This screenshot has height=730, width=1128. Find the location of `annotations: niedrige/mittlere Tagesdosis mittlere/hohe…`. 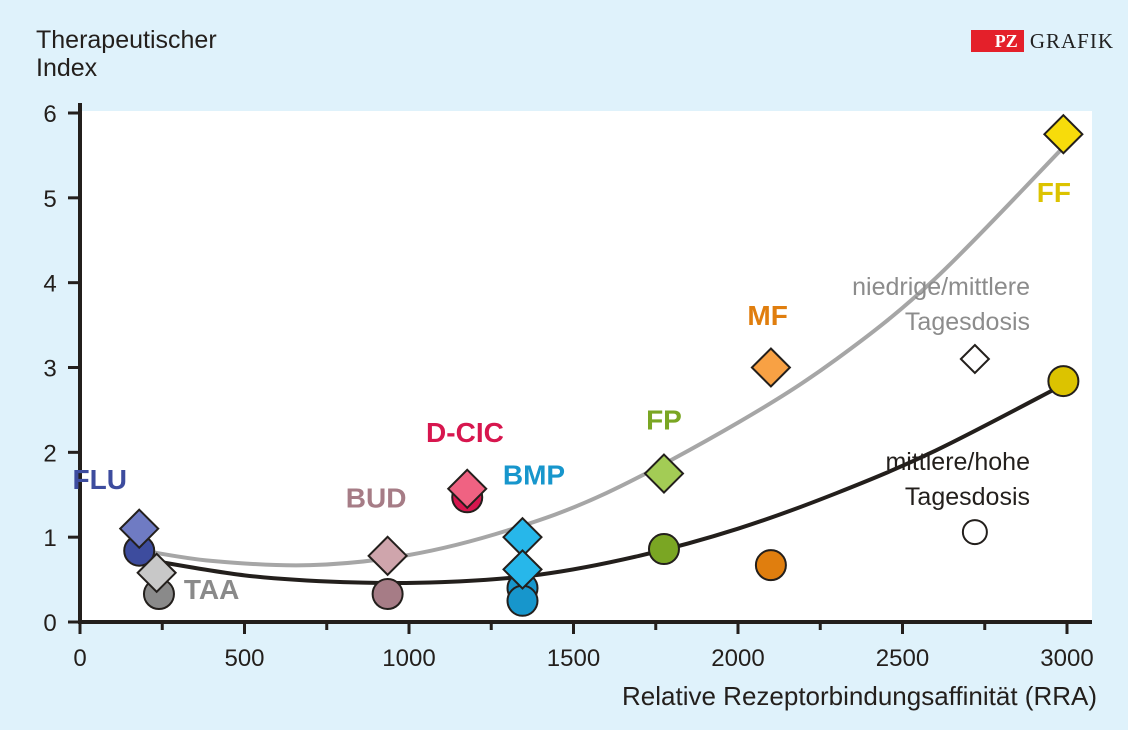

annotations: niedrige/mittlere Tagesdosis mittlere/hohe… is located at coordinates (941, 392).